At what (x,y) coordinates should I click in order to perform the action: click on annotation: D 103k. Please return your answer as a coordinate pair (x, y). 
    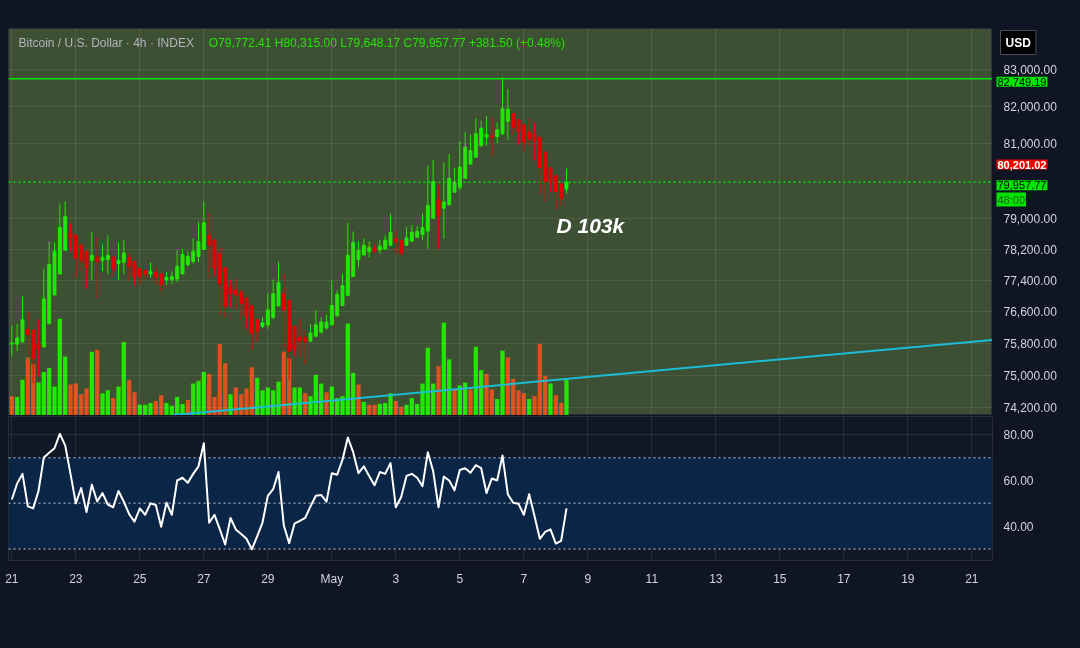
    Looking at the image, I should click on (591, 225).